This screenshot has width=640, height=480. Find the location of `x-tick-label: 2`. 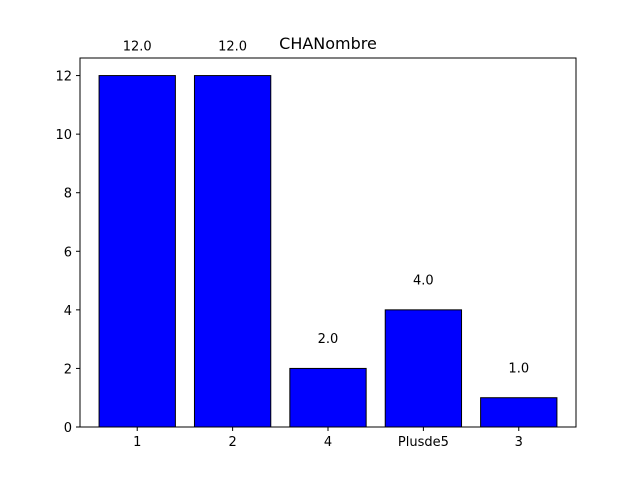

x-tick-label: 2 is located at coordinates (232, 442).